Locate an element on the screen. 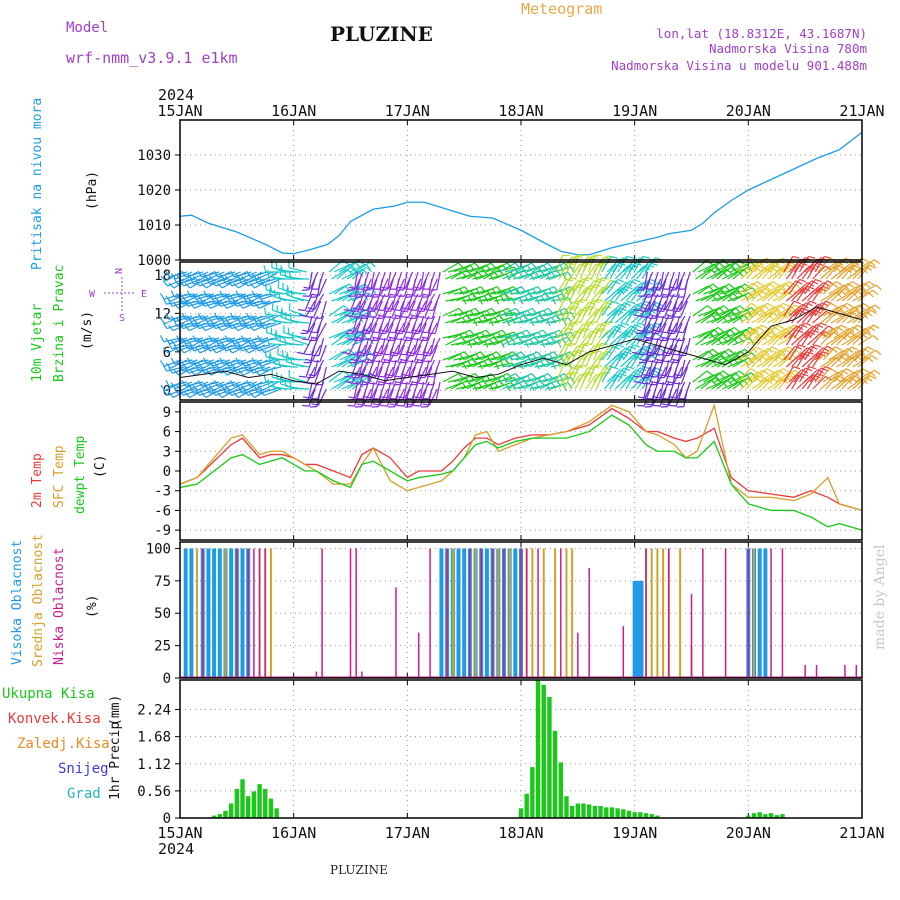  compass-w: W is located at coordinates (92, 294).